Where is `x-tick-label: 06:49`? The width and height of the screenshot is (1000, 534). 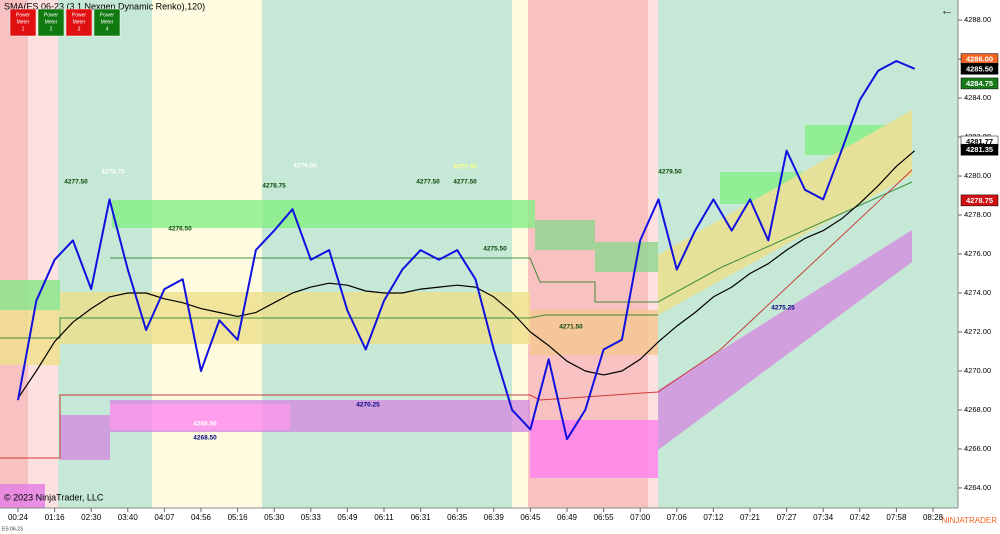 x-tick-label: 06:49 is located at coordinates (567, 517).